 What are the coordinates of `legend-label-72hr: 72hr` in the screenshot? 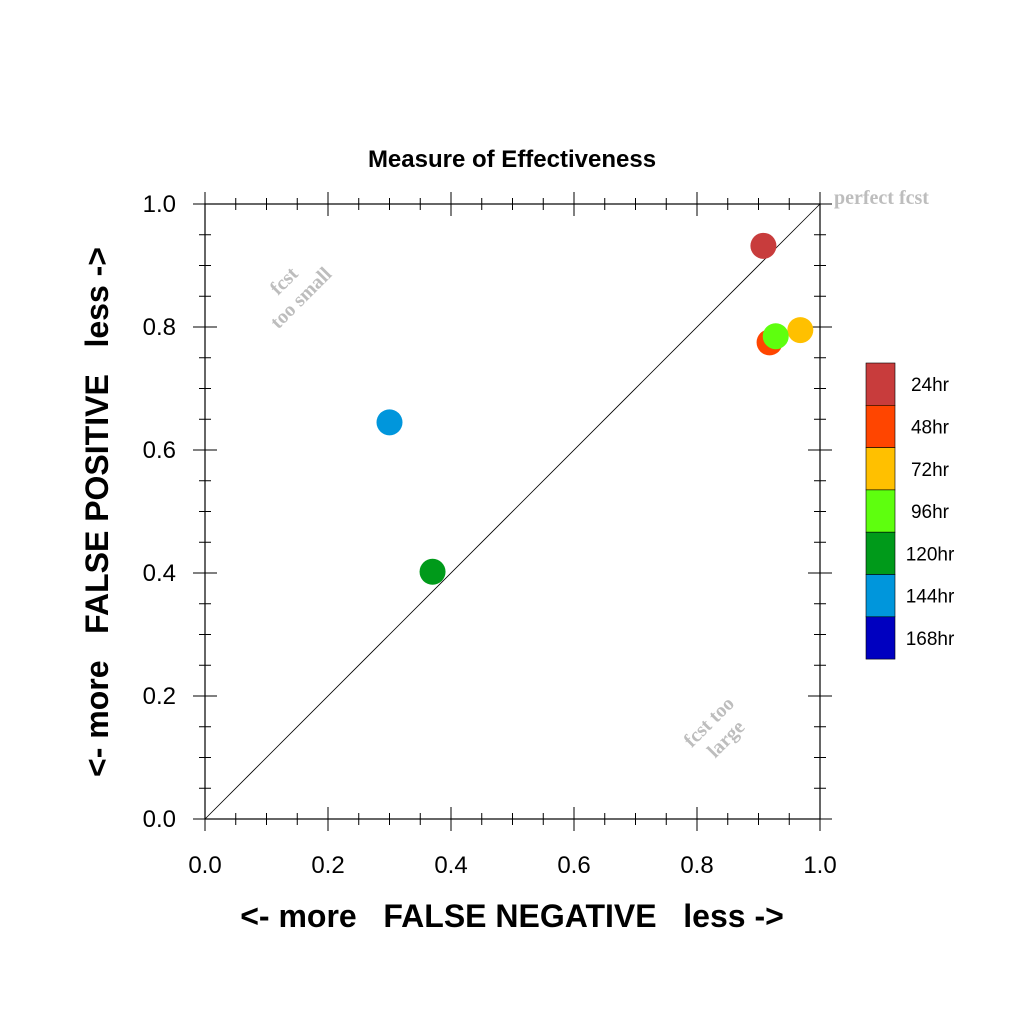 It's located at (930, 470).